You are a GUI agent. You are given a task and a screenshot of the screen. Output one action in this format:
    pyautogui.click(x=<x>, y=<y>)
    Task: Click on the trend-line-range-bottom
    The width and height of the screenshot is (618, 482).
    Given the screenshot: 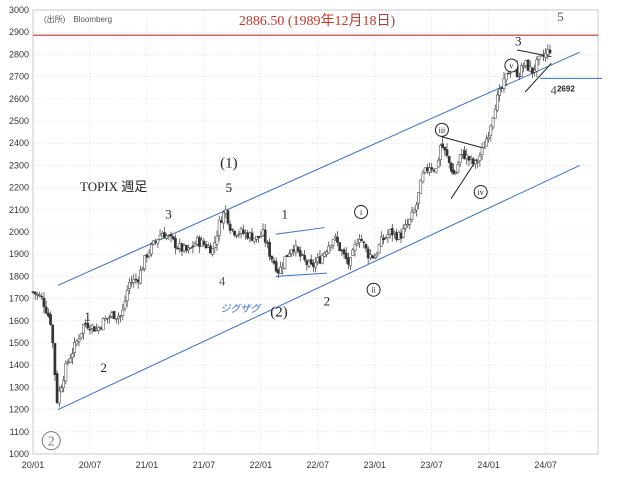 What is the action you would take?
    pyautogui.click(x=301, y=274)
    